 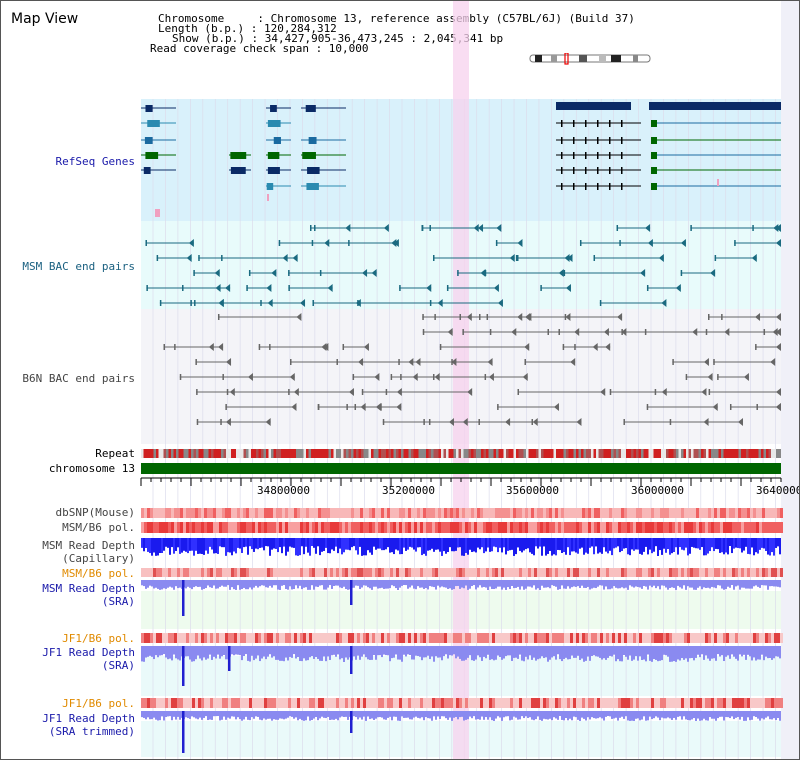 I want to click on track-label-chromosome: chromosome 13, so click(x=91, y=468).